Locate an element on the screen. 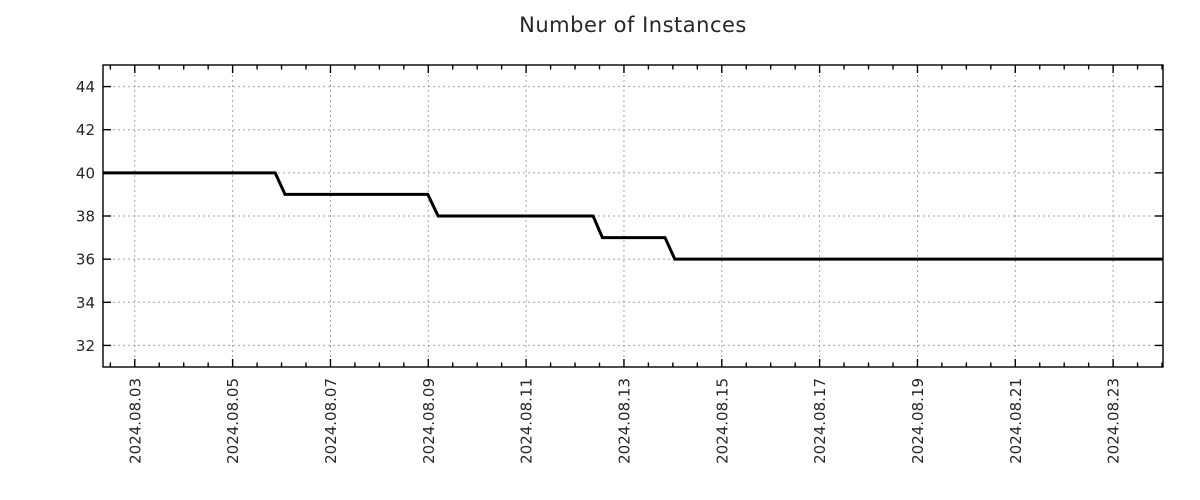 Image resolution: width=1200 pixels, height=500 pixels. x-tick-label: 2024.08.17 is located at coordinates (820, 421).